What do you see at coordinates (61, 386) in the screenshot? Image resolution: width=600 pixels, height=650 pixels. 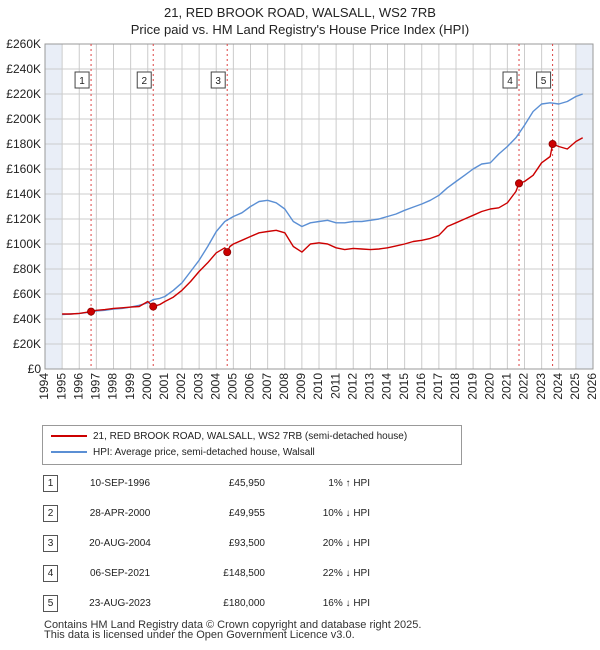 I see `x-tick-label: 1995` at bounding box center [61, 386].